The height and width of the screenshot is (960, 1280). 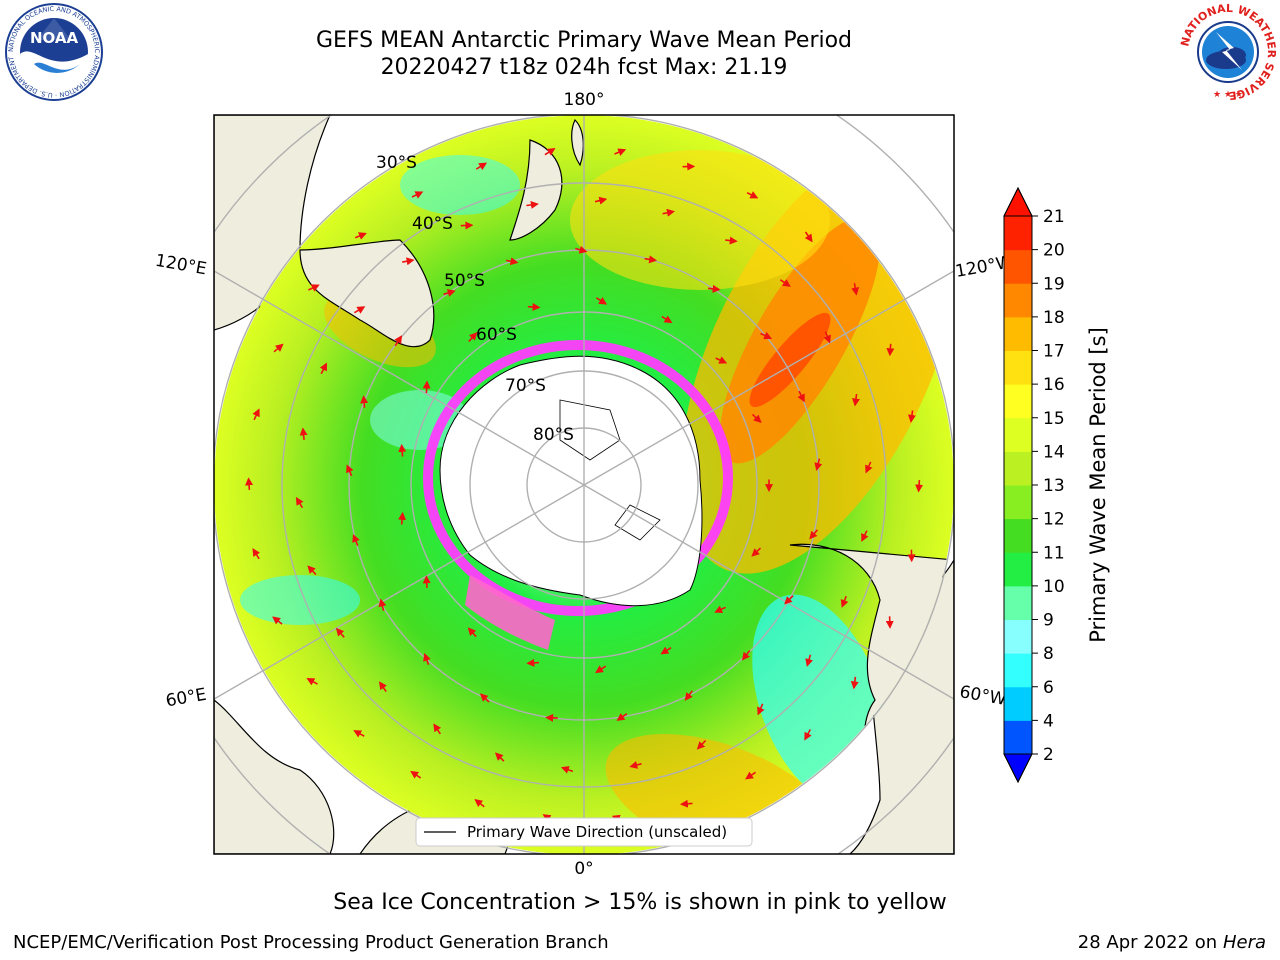 I want to click on colorbar-tick-label: 13, so click(x=1054, y=486).